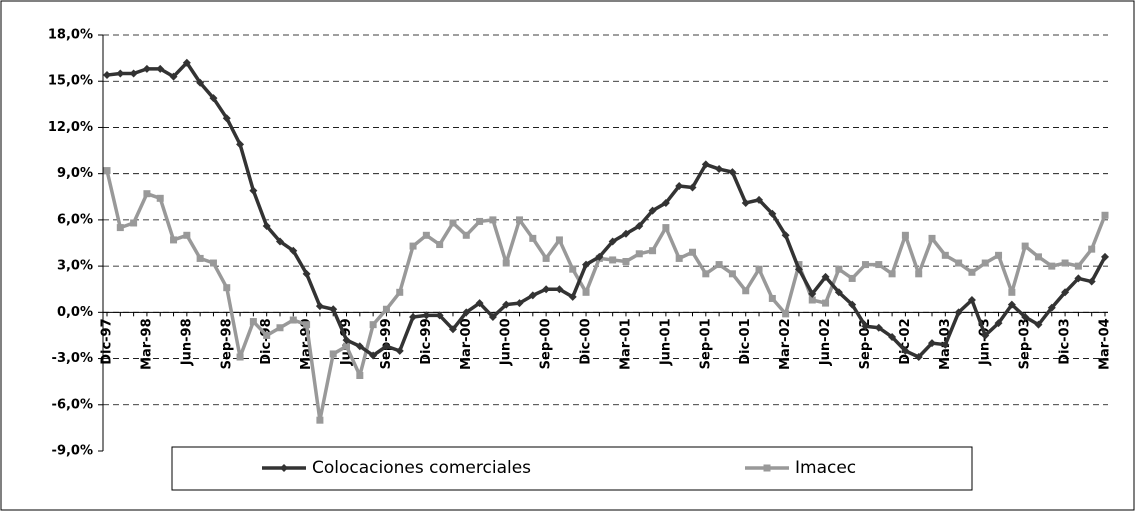 This screenshot has width=1145, height=518. Describe the element at coordinates (421, 468) in the screenshot. I see `legend-label: Colocaciones comerciales` at that location.